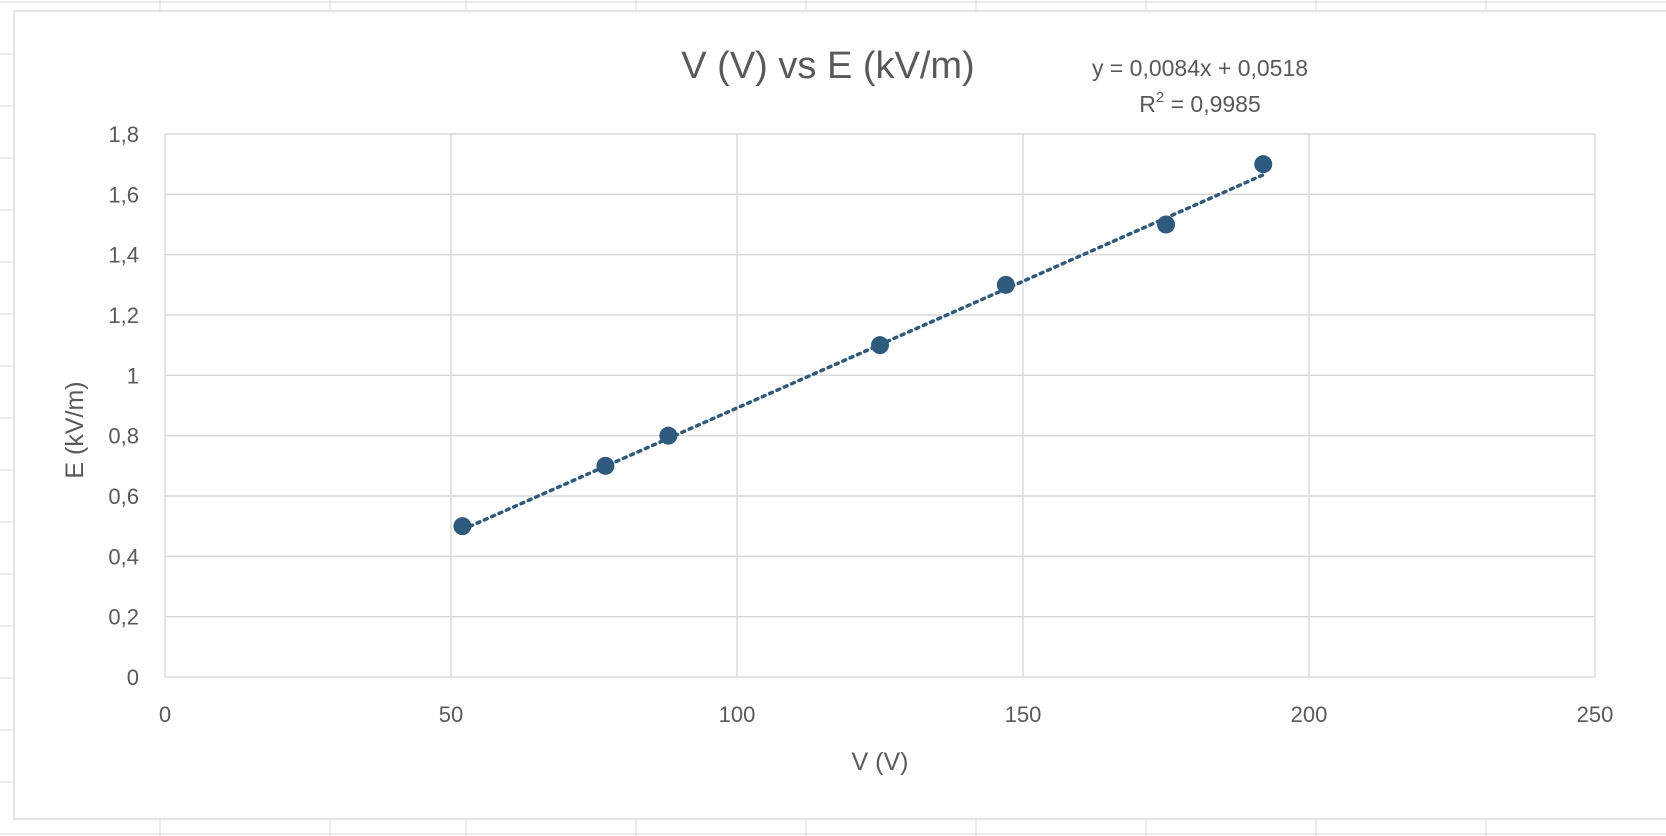  Describe the element at coordinates (123, 315) in the screenshot. I see `y-tick-label: 1,2` at that location.